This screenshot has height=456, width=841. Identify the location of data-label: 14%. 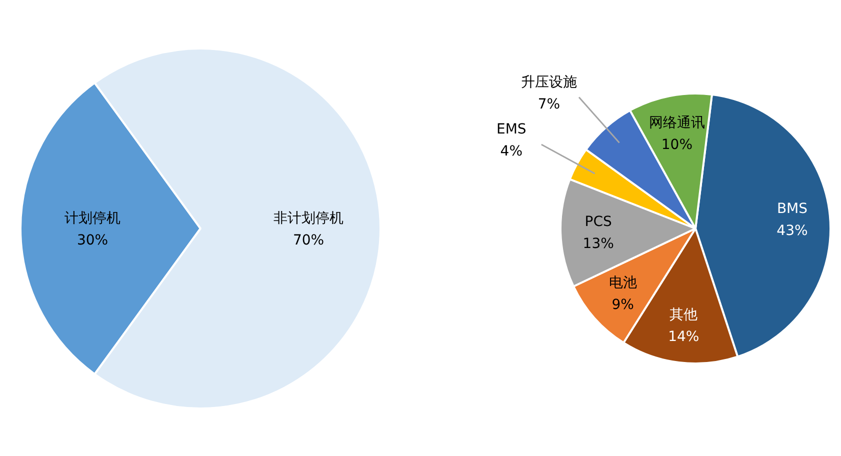
(684, 336).